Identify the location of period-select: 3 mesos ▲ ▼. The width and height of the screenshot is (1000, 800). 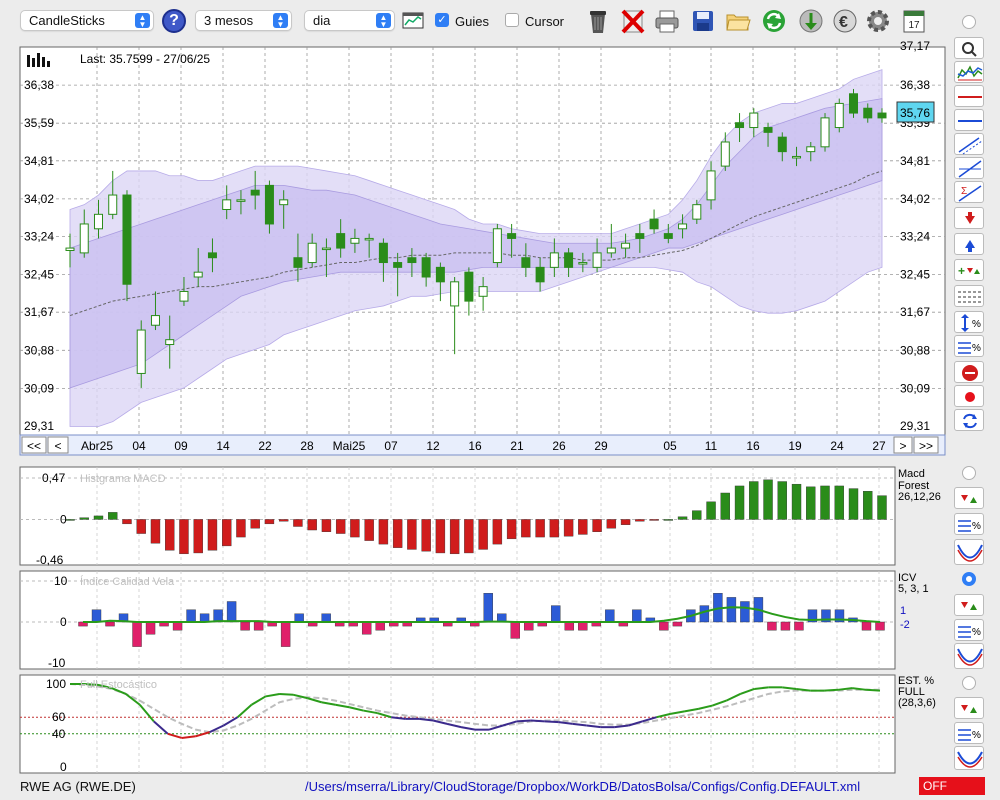
(243, 20).